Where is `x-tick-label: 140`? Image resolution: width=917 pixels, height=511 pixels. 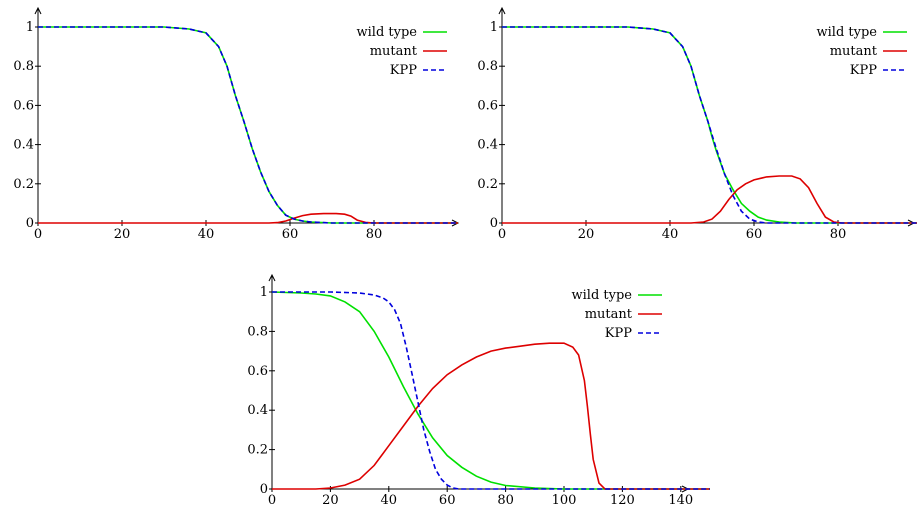
x-tick-label: 140 is located at coordinates (680, 500).